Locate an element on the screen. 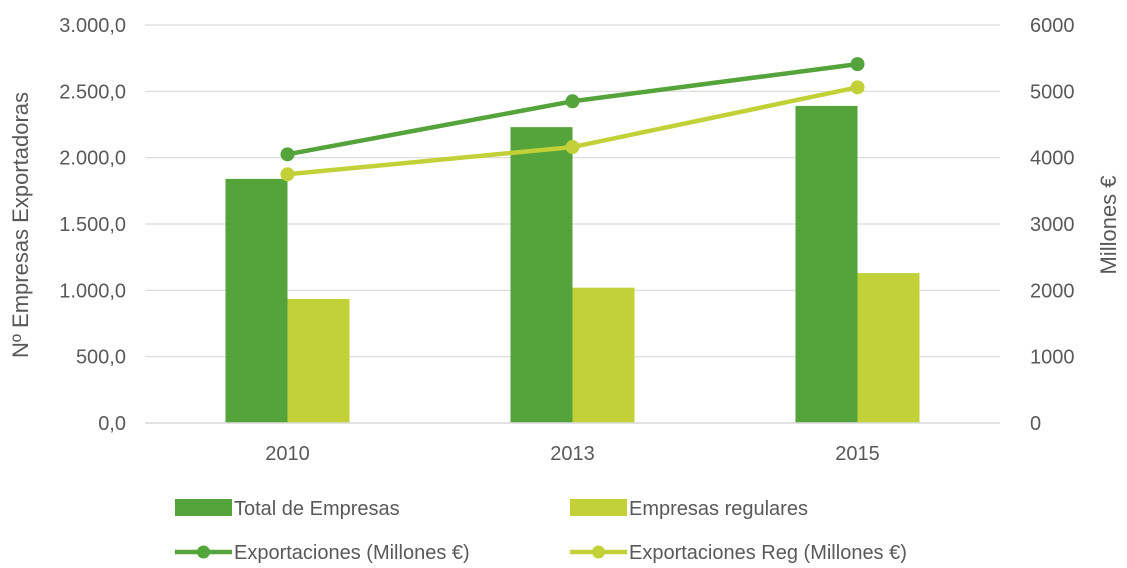 The width and height of the screenshot is (1127, 568). right-tick-label: 3000 is located at coordinates (1052, 225).